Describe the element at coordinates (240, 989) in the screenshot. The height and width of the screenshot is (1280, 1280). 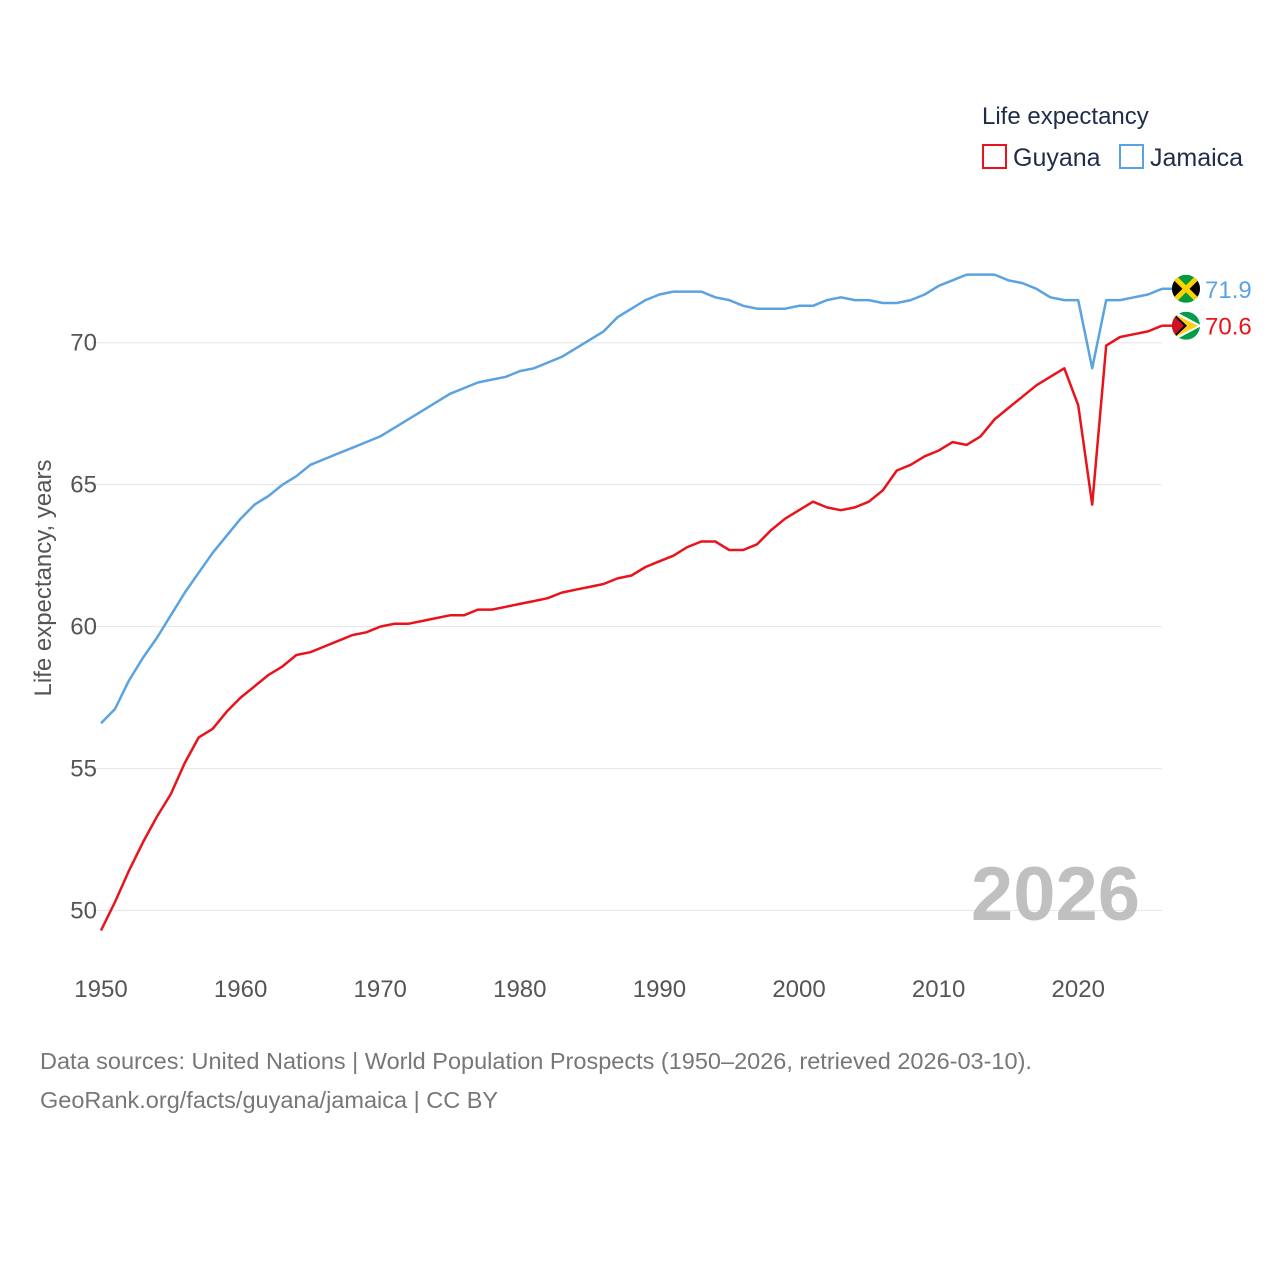
I see `x-tick-label: 1960` at that location.